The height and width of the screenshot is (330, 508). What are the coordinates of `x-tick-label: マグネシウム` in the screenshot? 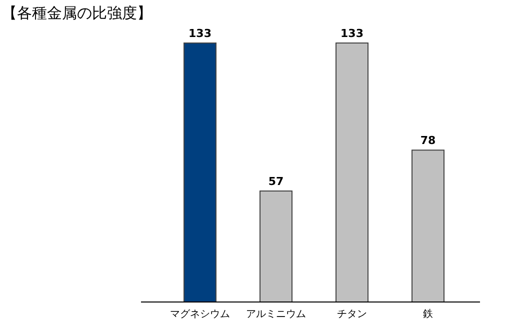 It's located at (200, 314).